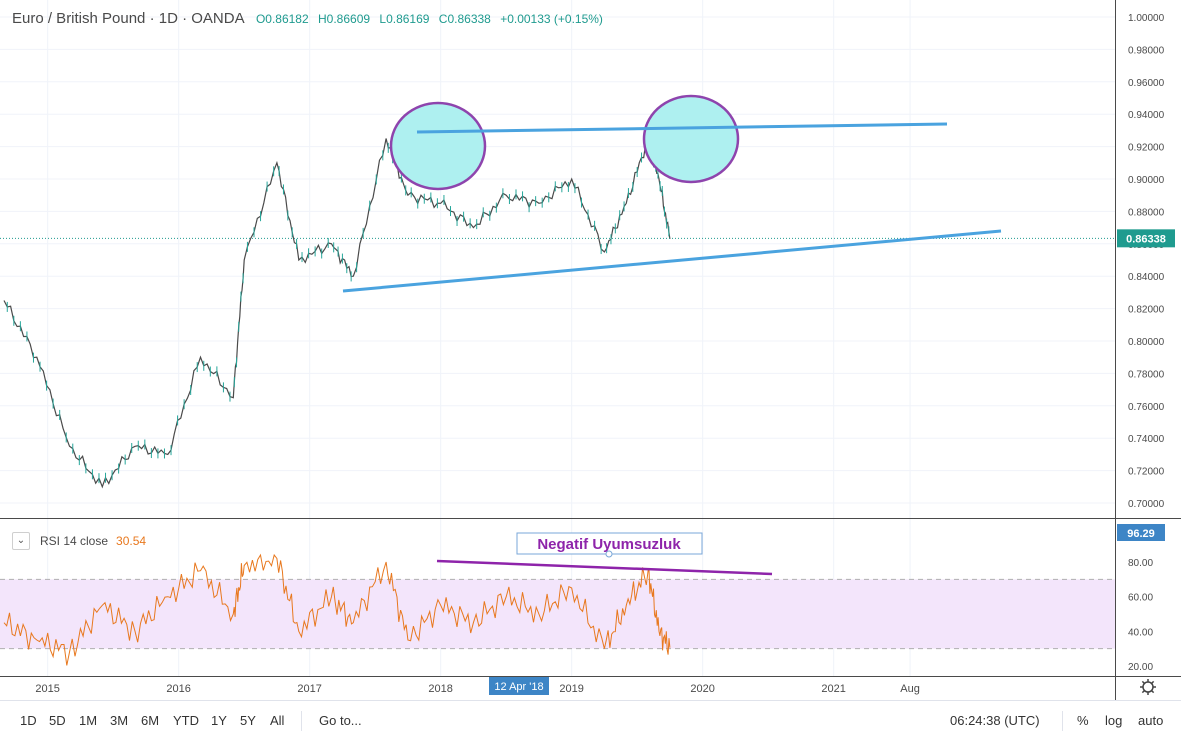 The image size is (1181, 742). I want to click on rsi-line, so click(337, 609).